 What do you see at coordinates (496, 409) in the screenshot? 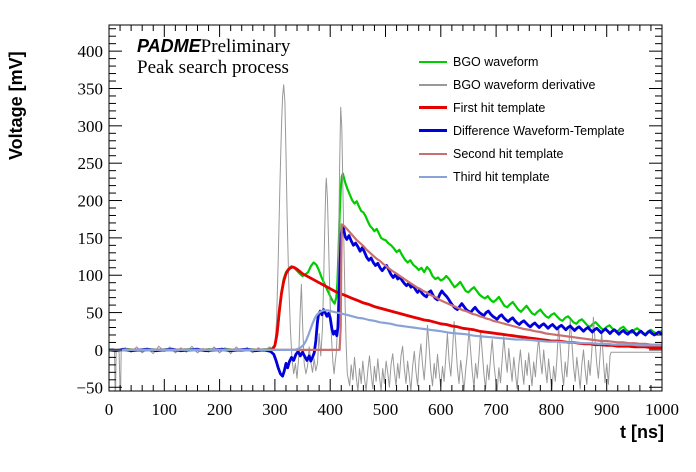
I see `x-tick-label: 700` at bounding box center [496, 409].